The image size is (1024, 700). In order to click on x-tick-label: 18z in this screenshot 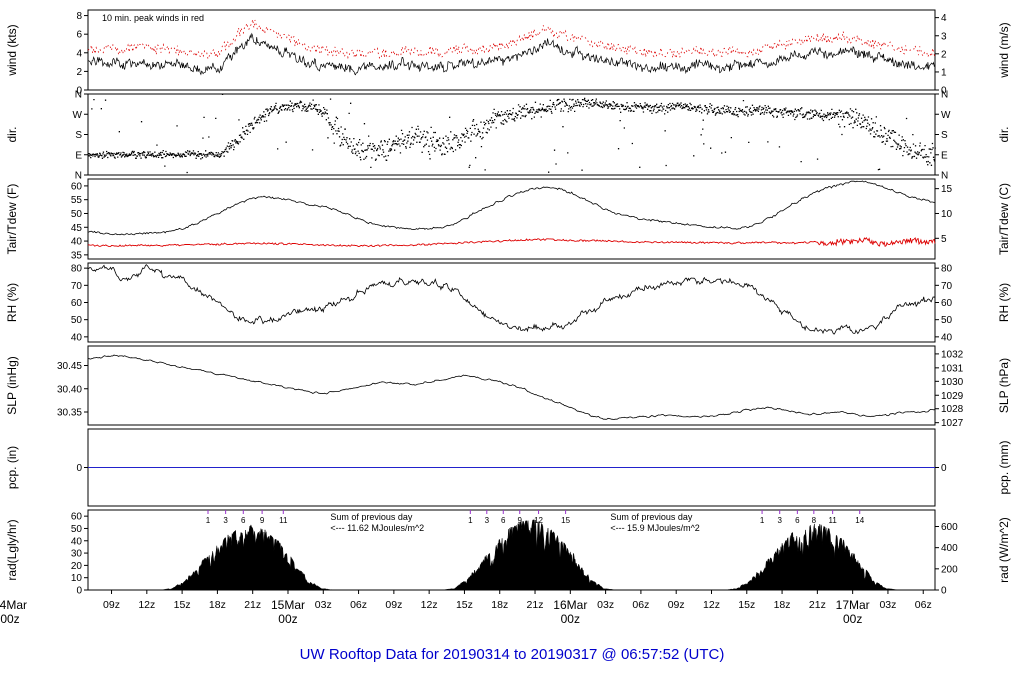, I will do `click(499, 605)`.